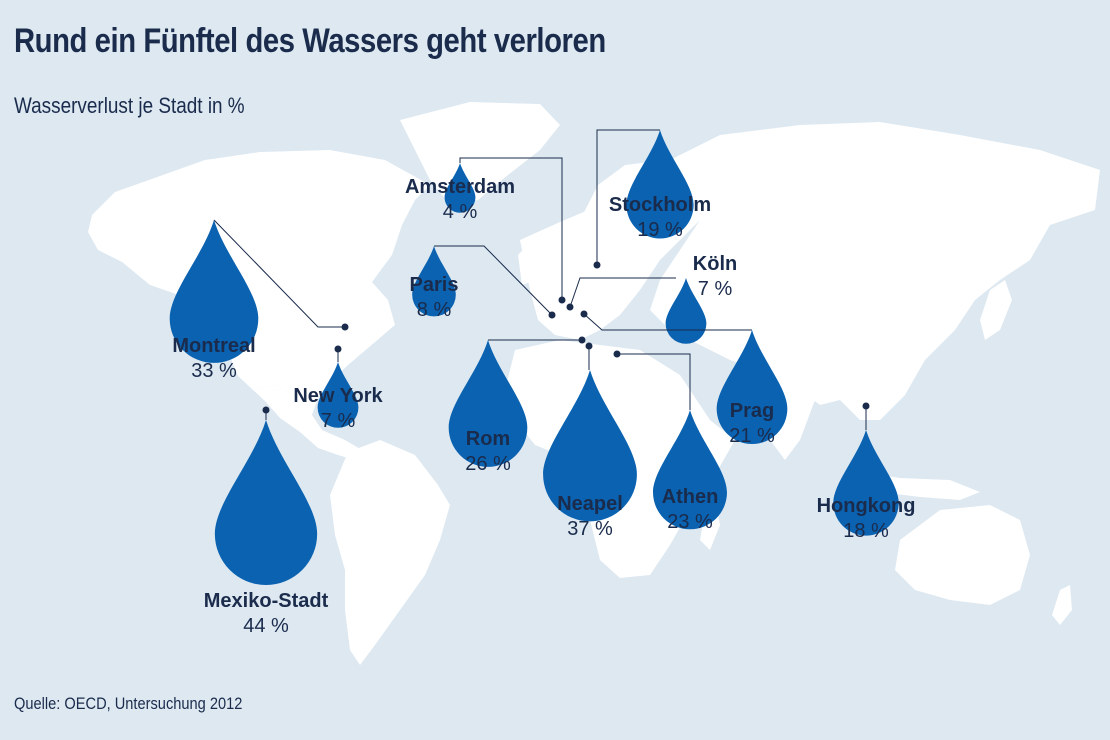 This screenshot has height=740, width=1110. What do you see at coordinates (590, 529) in the screenshot?
I see `city-value-neapel: 37 %` at bounding box center [590, 529].